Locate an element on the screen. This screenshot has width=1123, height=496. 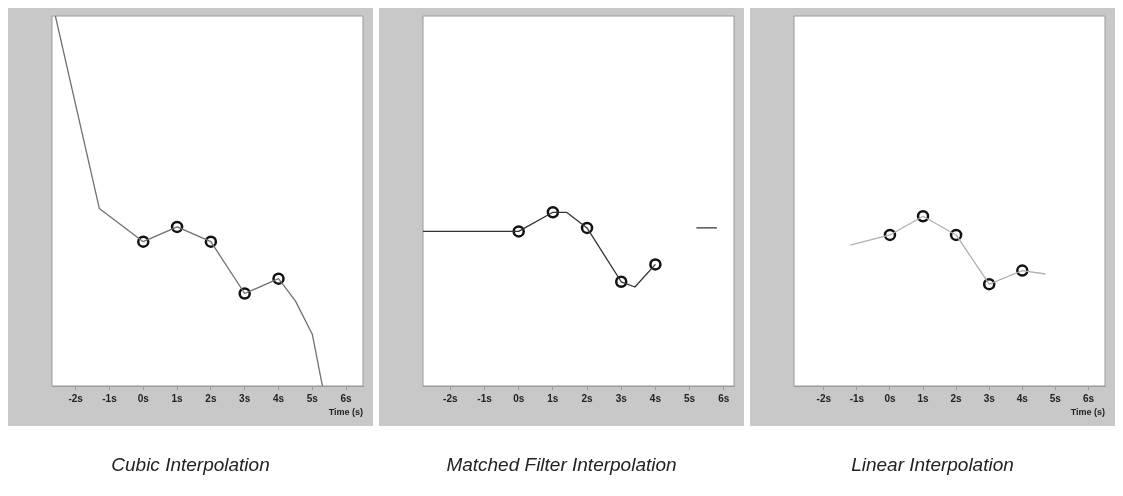
text: Linear Interpolation is located at coordinates (932, 465).